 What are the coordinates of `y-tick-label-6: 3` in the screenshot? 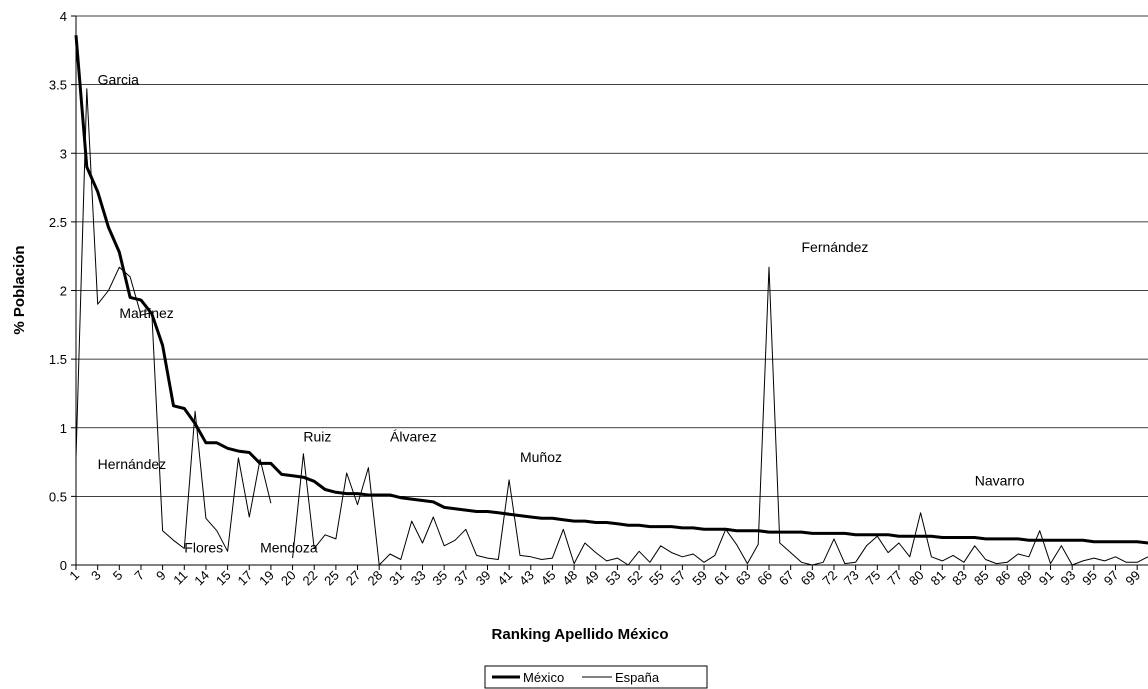 It's located at (63, 153).